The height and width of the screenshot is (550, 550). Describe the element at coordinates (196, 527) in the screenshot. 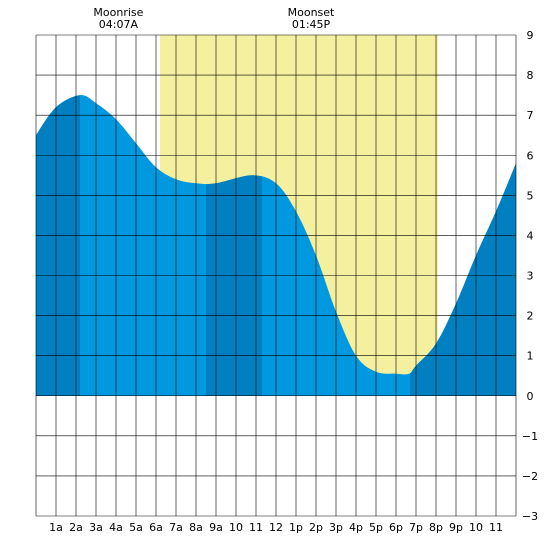

I see `x-tick-label: 8a` at that location.